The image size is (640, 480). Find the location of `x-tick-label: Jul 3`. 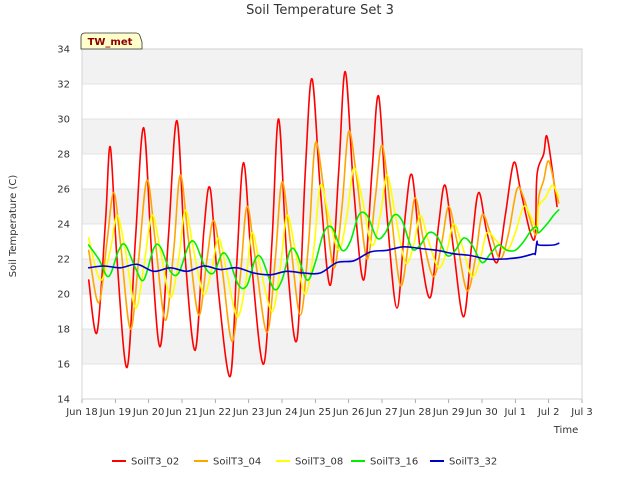

x-tick-label: Jul 3 is located at coordinates (581, 412).